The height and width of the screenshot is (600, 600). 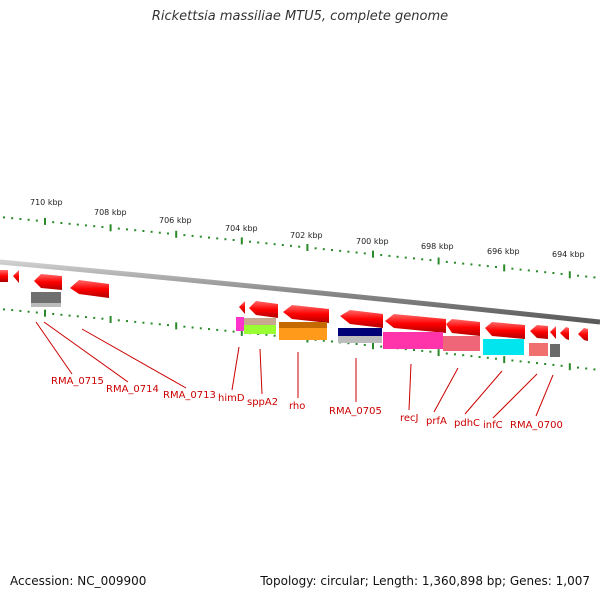 What do you see at coordinates (77, 381) in the screenshot?
I see `gene-label: RMA_0715` at bounding box center [77, 381].